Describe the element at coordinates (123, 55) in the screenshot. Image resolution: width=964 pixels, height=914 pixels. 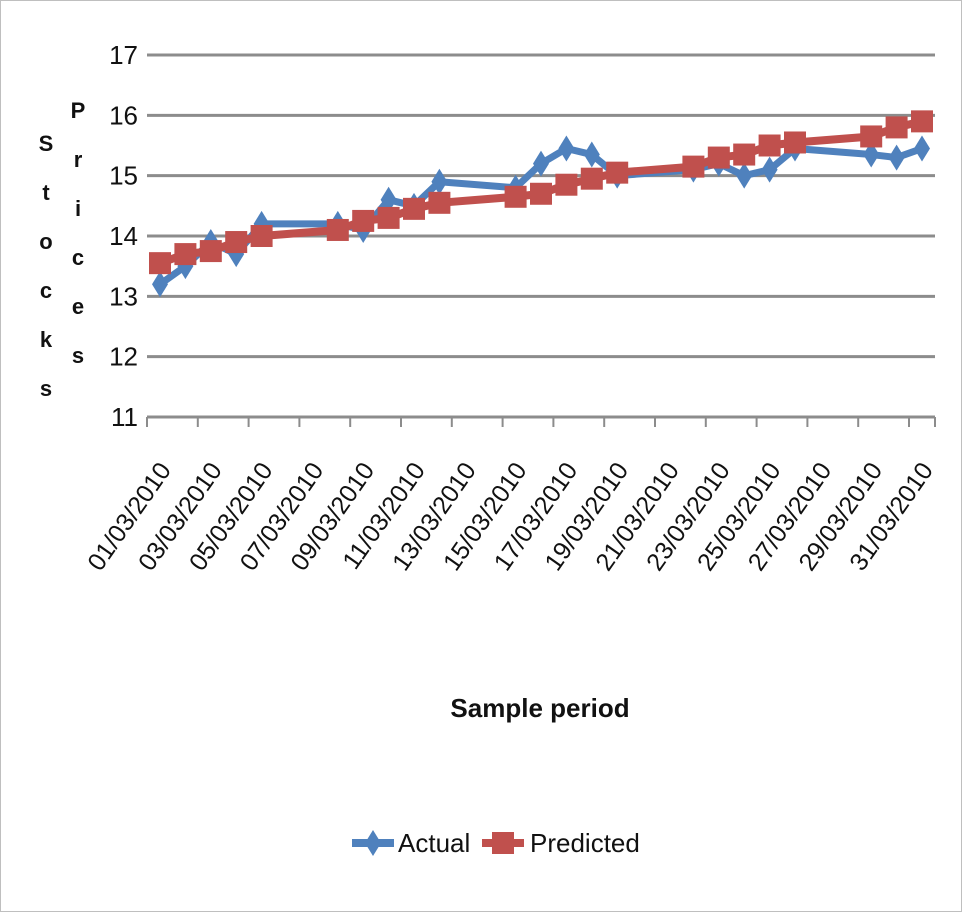
I see `y-tick-label: 17` at that location.